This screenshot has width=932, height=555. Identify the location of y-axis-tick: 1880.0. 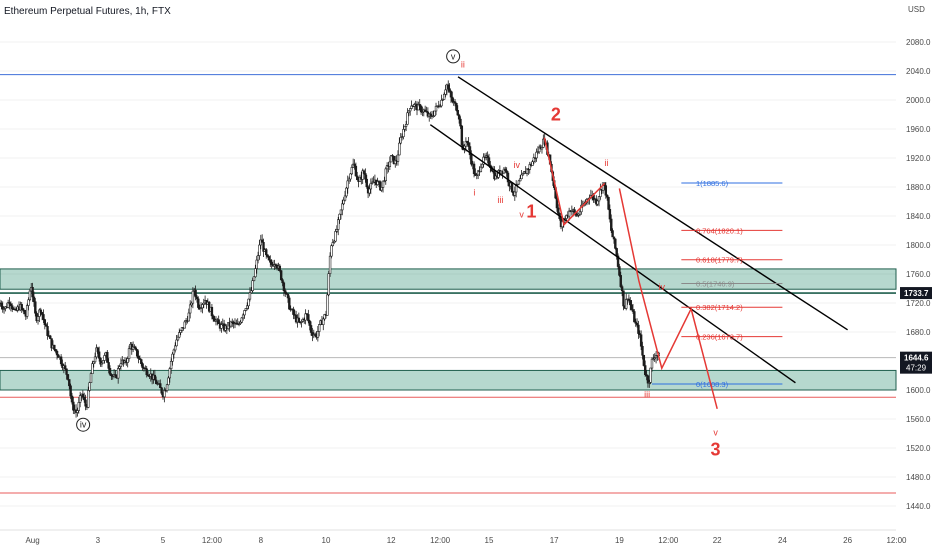
(918, 187).